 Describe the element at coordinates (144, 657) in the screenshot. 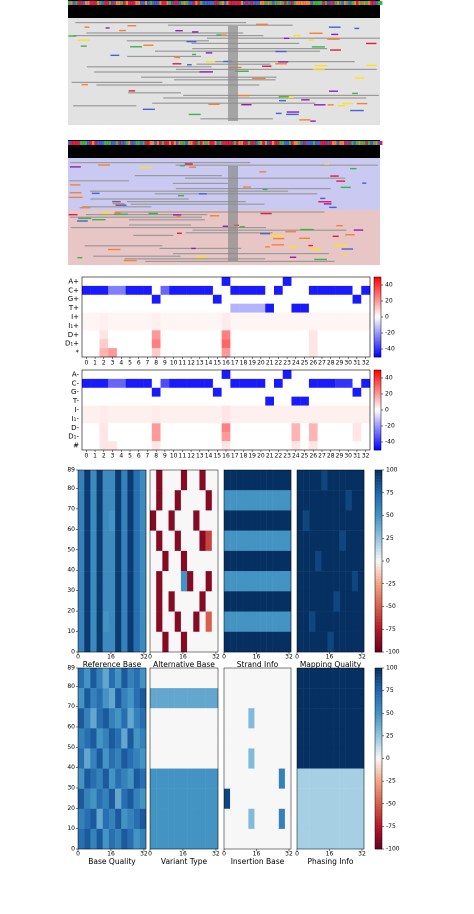

I see `x-tick-label: 32` at that location.